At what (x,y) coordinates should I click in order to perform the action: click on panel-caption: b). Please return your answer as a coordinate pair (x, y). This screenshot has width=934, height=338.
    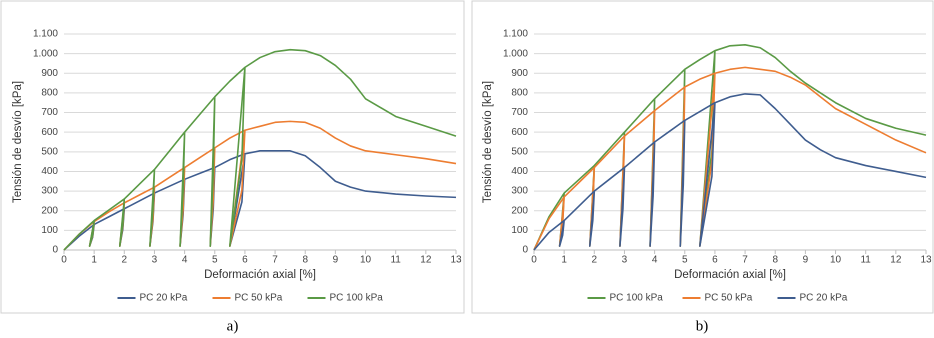
    Looking at the image, I should click on (702, 326).